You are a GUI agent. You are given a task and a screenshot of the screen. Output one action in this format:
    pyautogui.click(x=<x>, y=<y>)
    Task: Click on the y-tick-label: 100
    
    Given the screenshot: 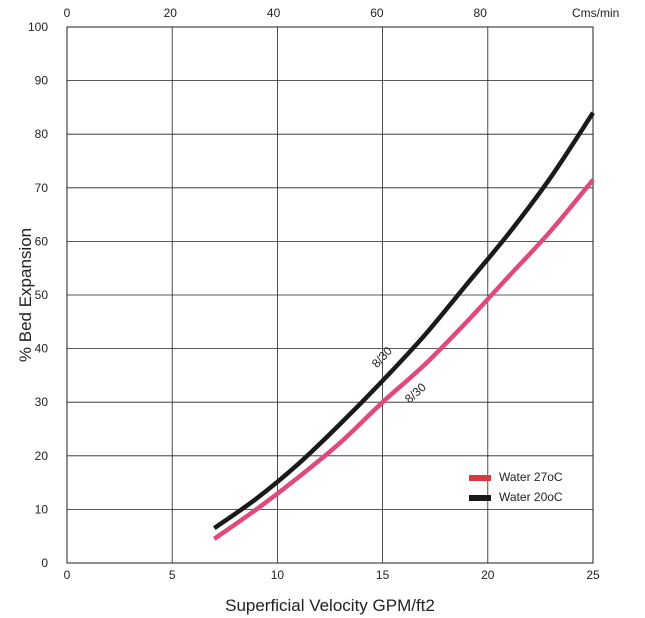 What is the action you would take?
    pyautogui.click(x=38, y=27)
    